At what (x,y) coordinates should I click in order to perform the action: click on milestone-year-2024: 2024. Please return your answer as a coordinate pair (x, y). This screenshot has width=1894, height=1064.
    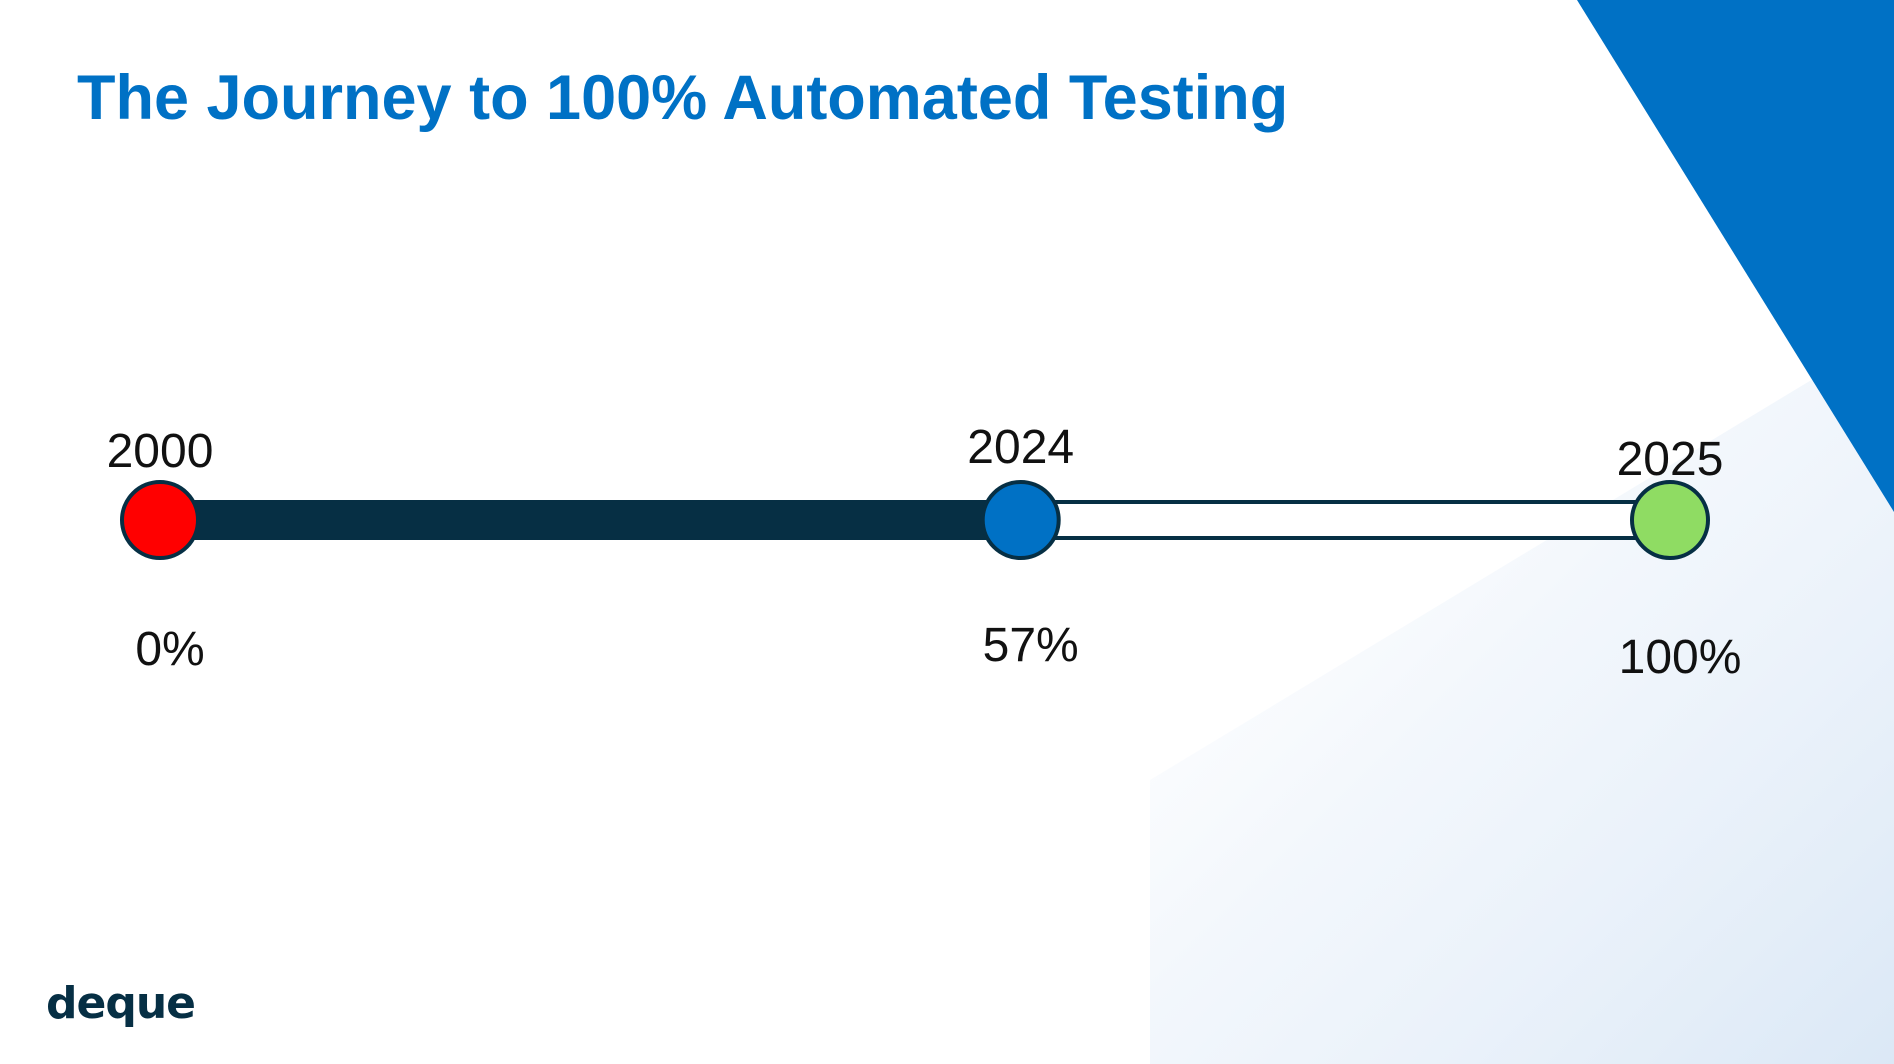
    Looking at the image, I should click on (1021, 447).